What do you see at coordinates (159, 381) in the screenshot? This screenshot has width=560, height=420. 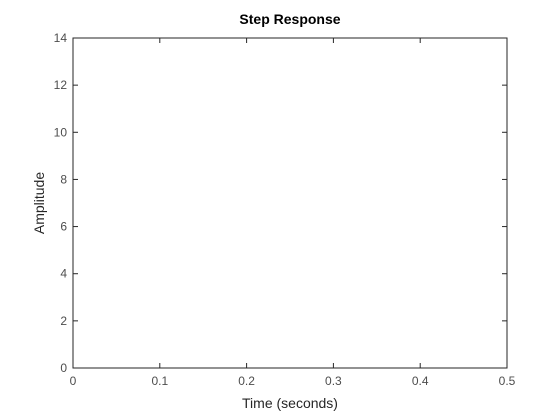 I see `x-tick-label: 0.1` at bounding box center [159, 381].